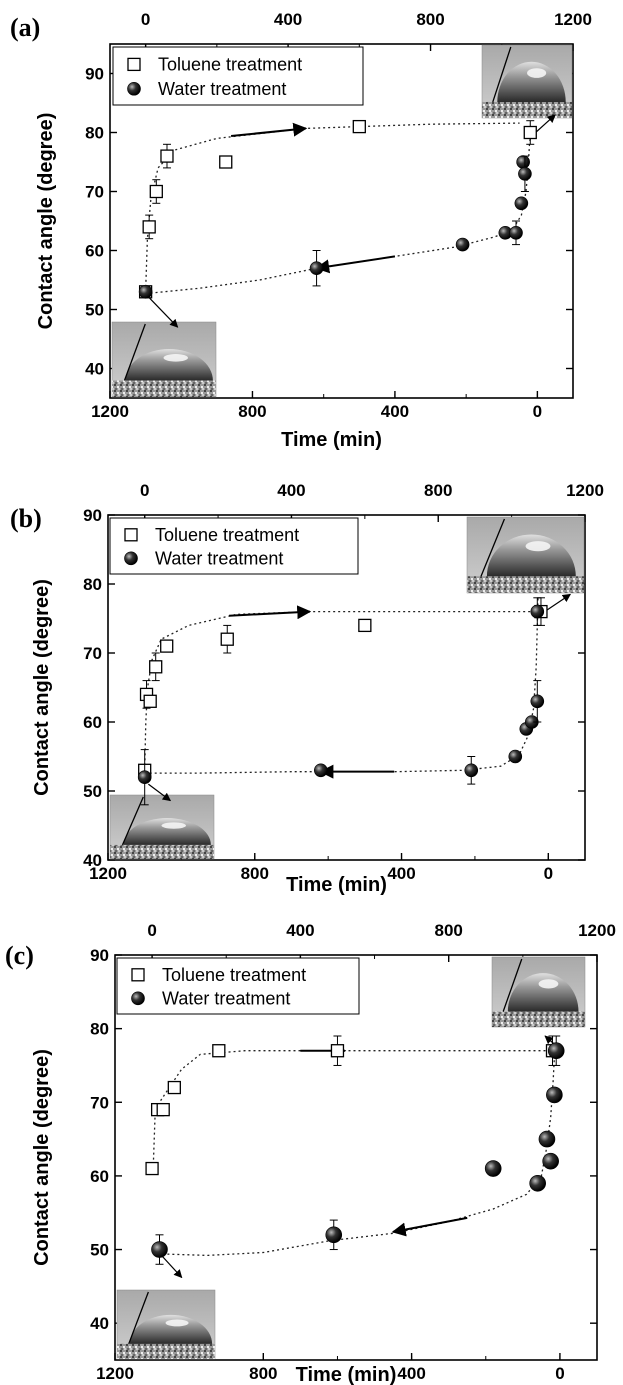 The image size is (623, 1385). Describe the element at coordinates (356, 262) in the screenshot. I see `water-direction-arrow` at that location.